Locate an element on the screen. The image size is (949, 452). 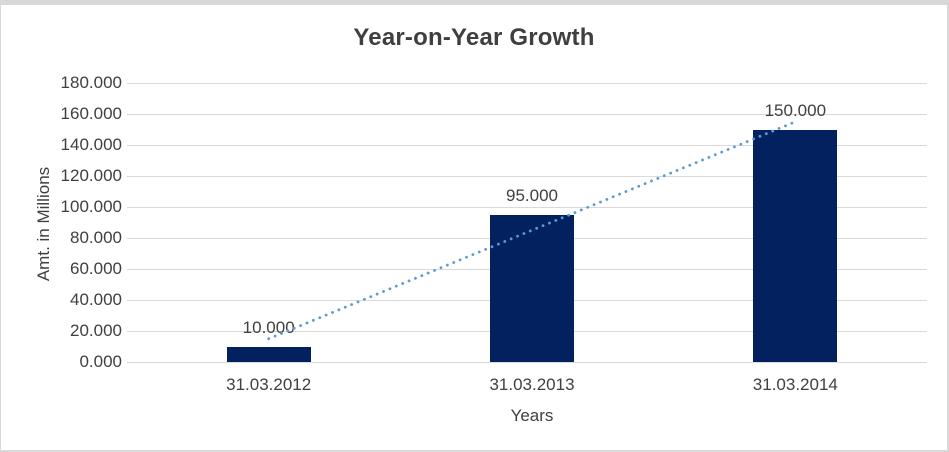
y-tick-label: 100.000 is located at coordinates (91, 206).